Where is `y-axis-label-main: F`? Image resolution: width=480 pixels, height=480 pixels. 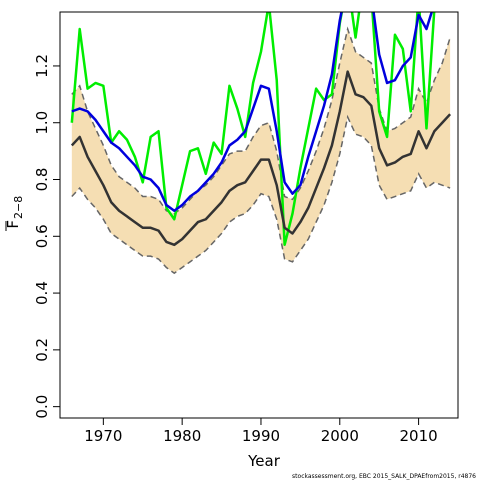 y-axis-label-main: F is located at coordinates (13, 224).